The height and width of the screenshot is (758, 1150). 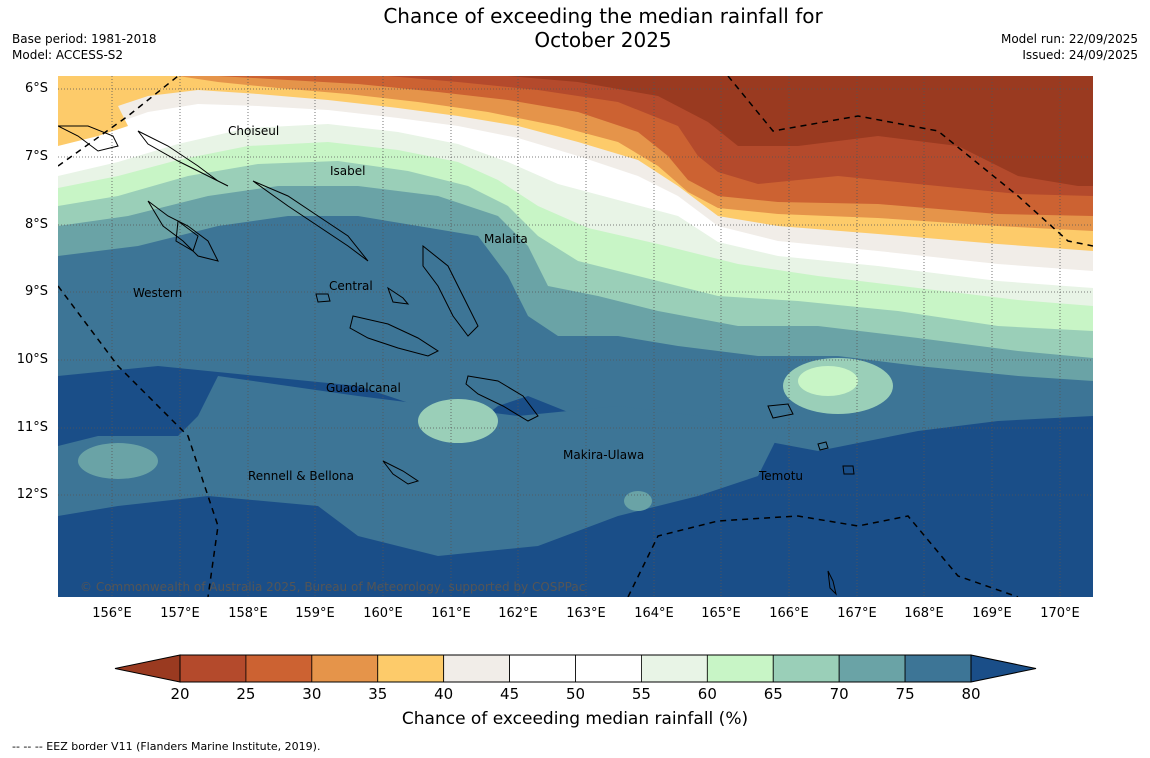 I want to click on meta-right: Model run: 22/09/2025 Issued: 24/09/2025, so click(x=1069, y=47).